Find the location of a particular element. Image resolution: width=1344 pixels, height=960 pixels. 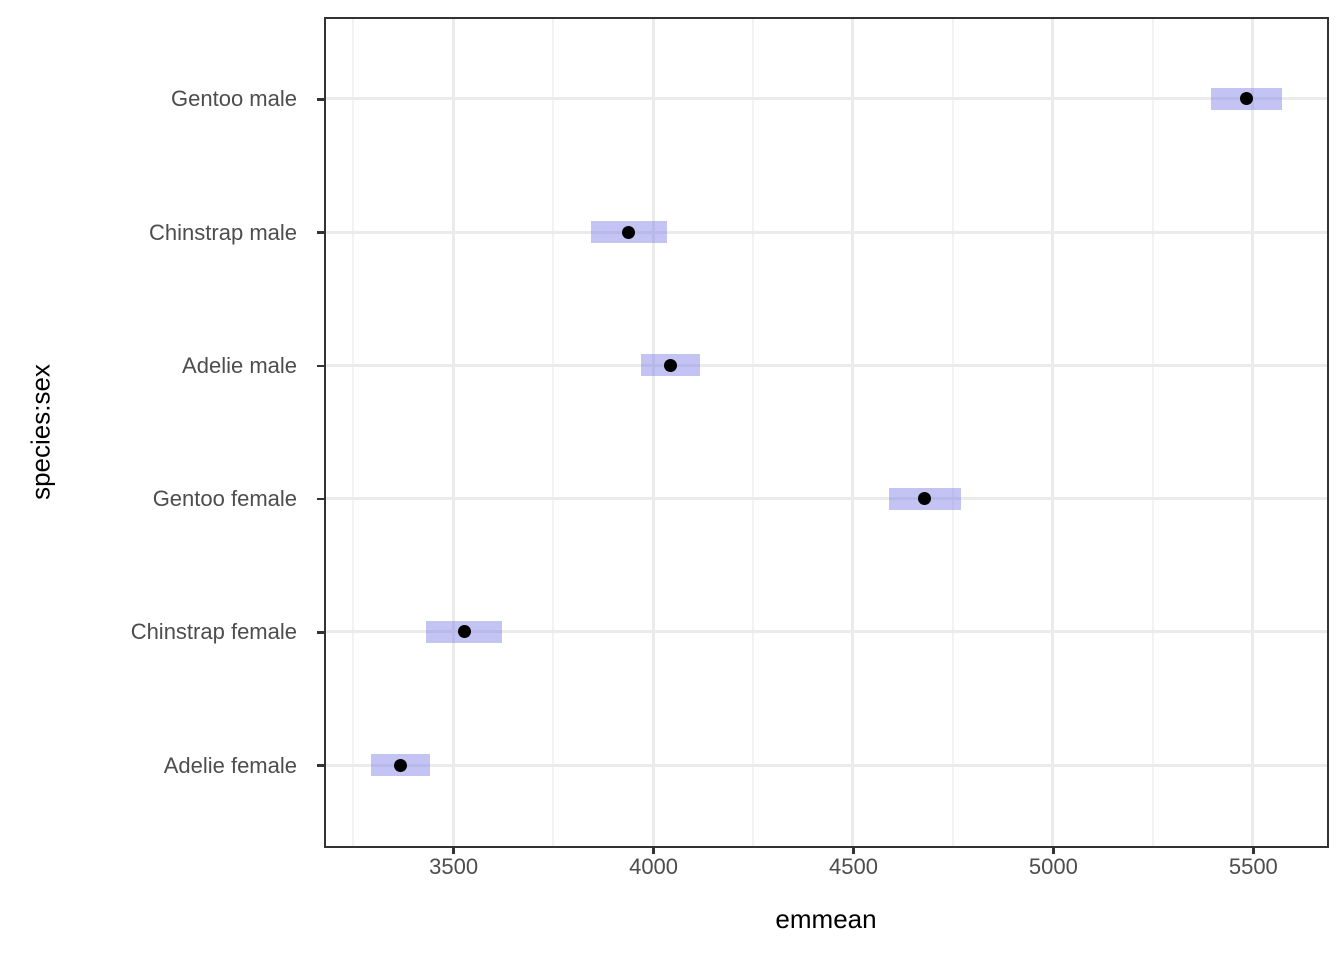

x-tick-label: 3500 is located at coordinates (454, 866).